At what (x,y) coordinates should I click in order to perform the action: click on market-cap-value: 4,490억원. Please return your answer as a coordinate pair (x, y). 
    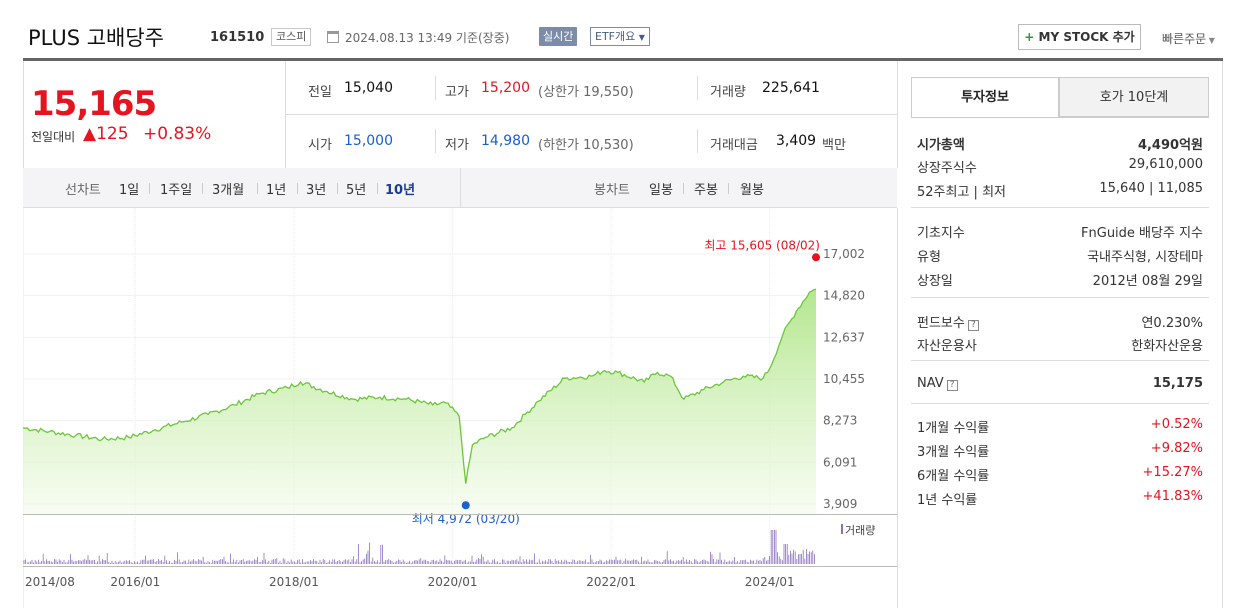
    Looking at the image, I should click on (1170, 145).